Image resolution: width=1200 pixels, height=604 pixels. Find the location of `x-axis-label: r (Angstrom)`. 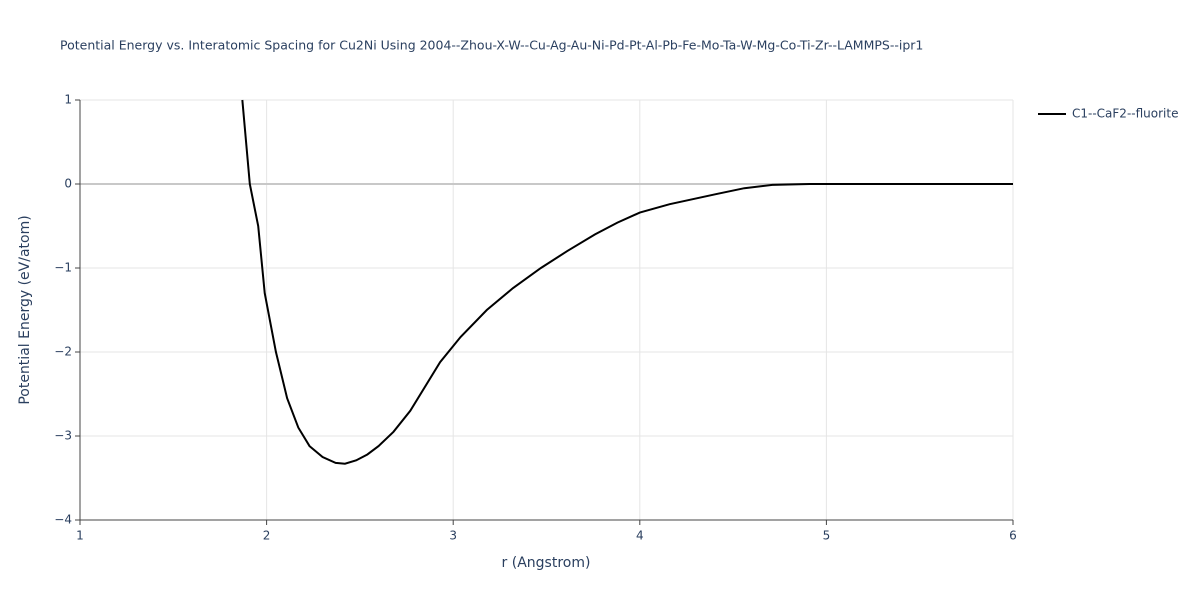

x-axis-label: r (Angstrom) is located at coordinates (546, 563).